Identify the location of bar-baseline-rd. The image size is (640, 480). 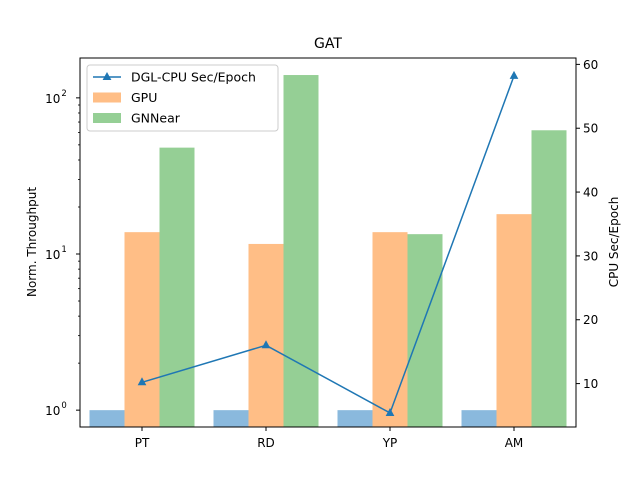
(231, 418).